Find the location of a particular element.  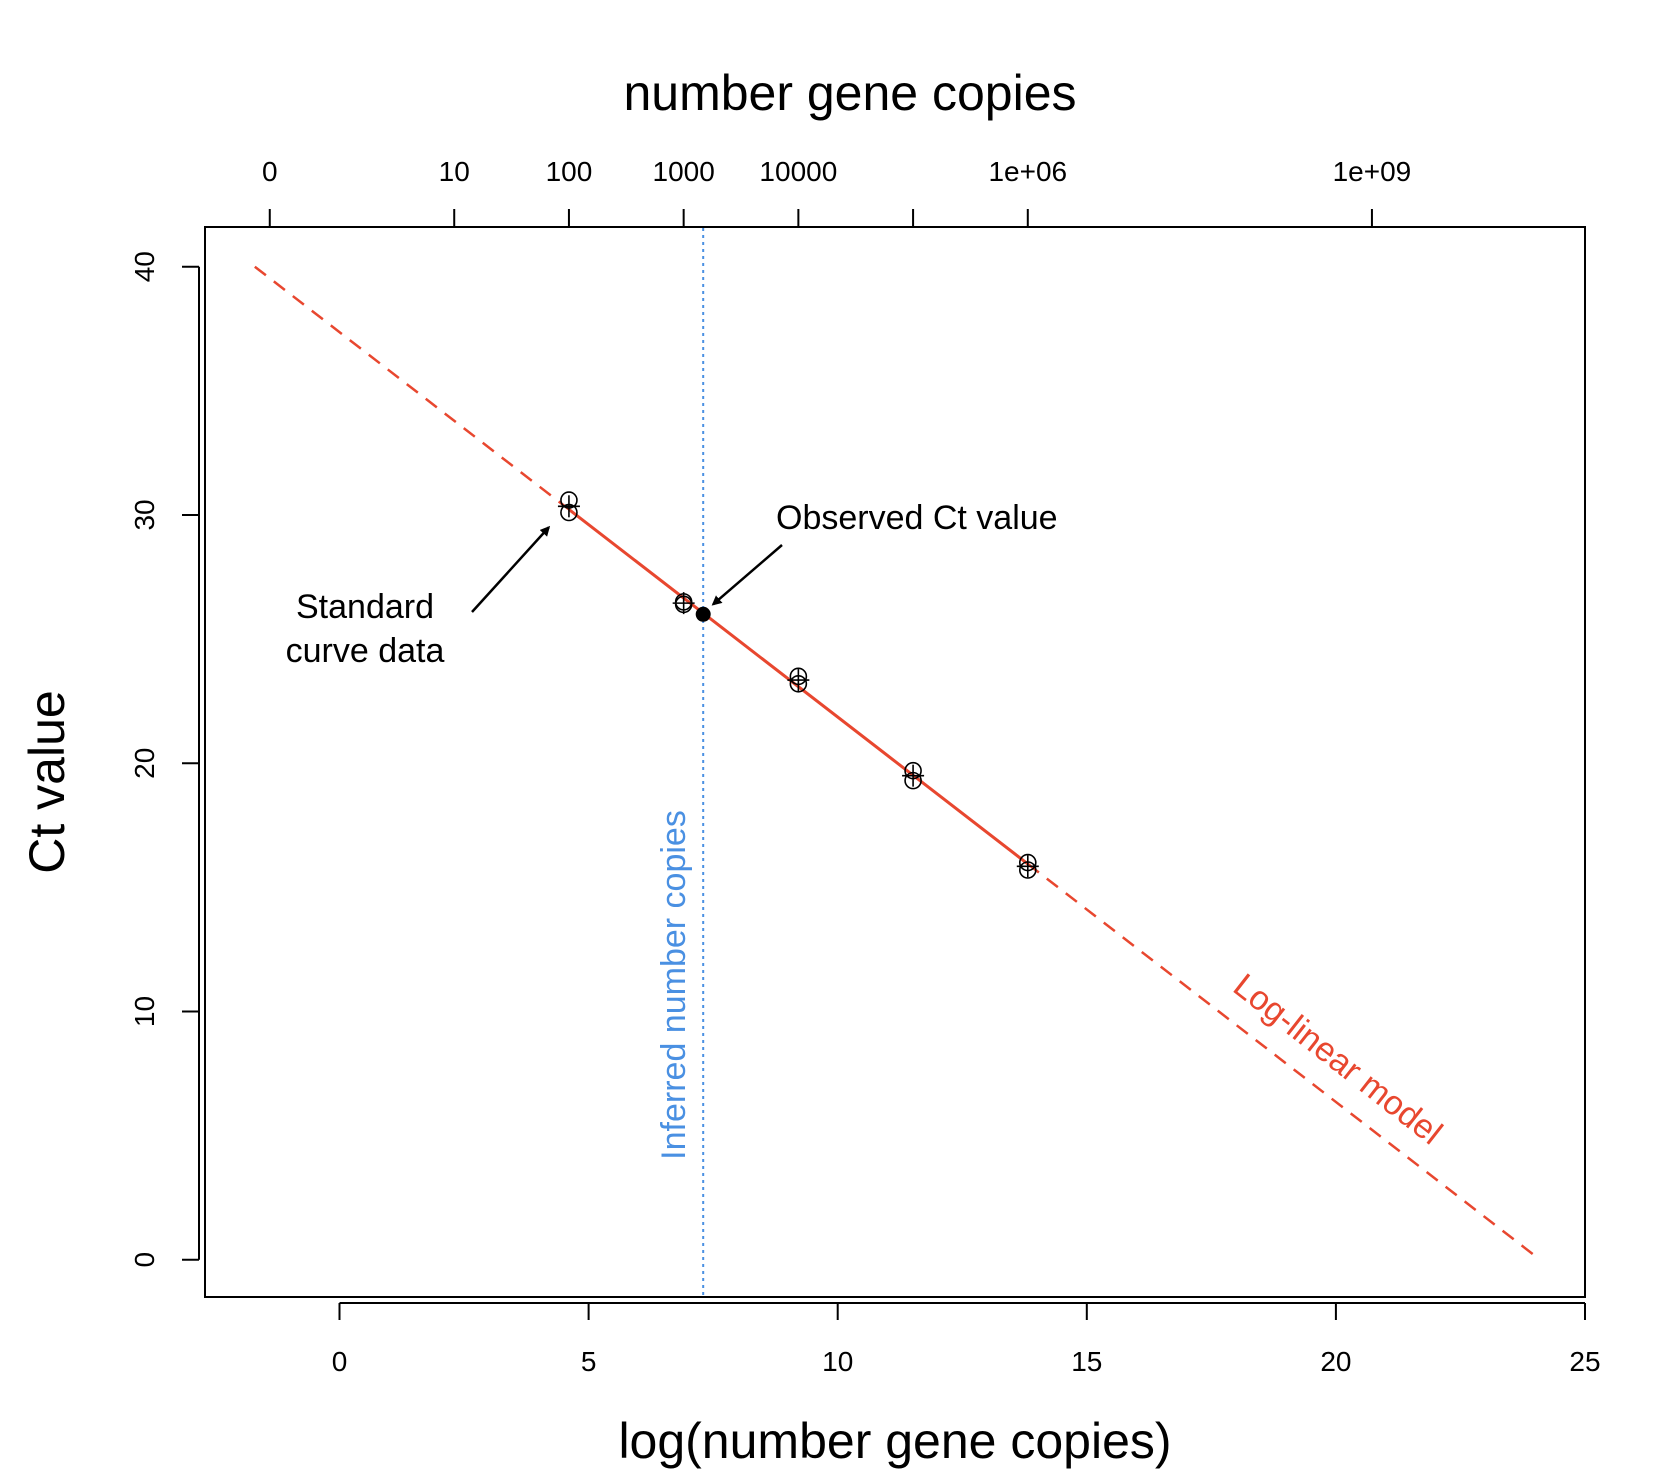

model-label: Log-linear model is located at coordinates (1337, 1060).